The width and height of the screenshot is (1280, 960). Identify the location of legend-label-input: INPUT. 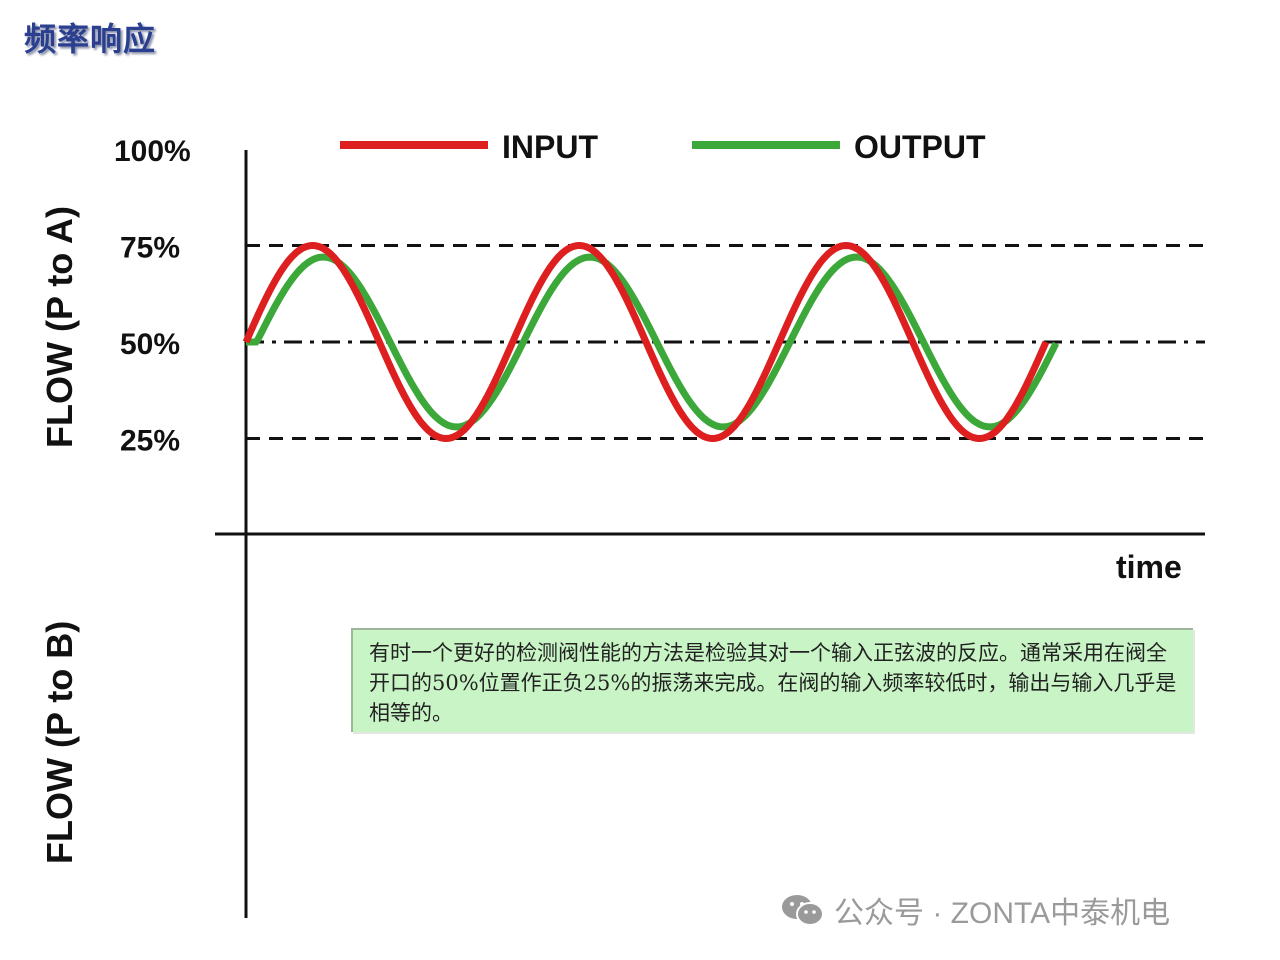
(550, 147).